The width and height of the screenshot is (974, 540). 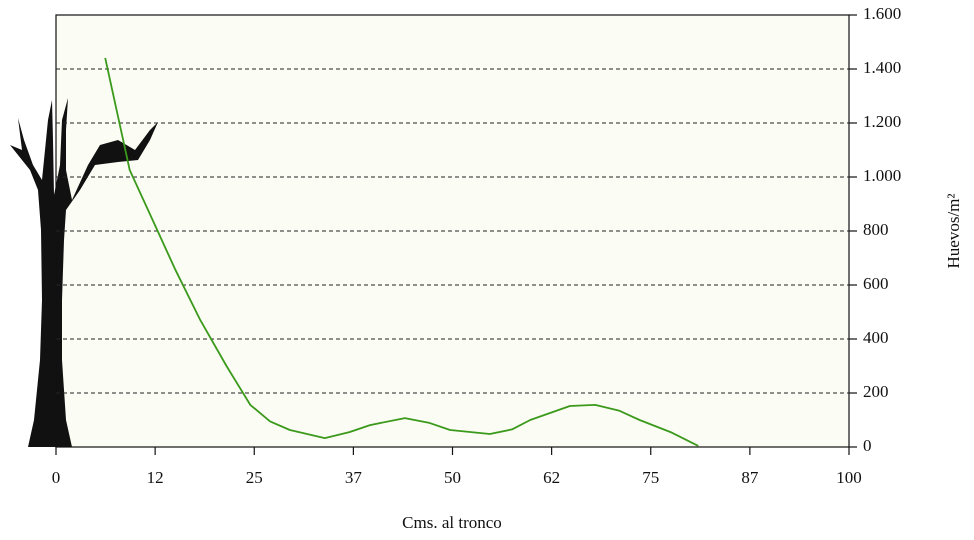 What do you see at coordinates (849, 477) in the screenshot?
I see `x-tick-label: 100` at bounding box center [849, 477].